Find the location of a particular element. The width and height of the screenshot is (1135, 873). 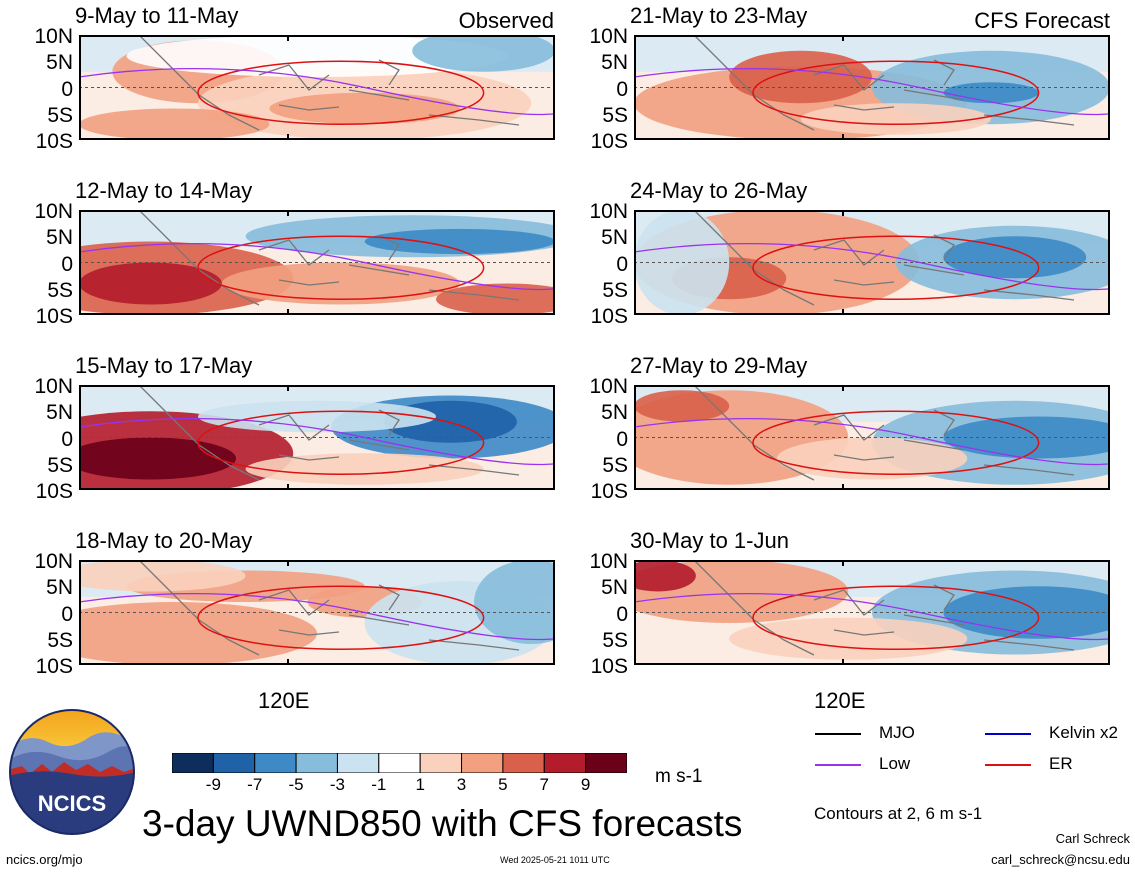

colorbar-tick-label: 9 is located at coordinates (585, 784).